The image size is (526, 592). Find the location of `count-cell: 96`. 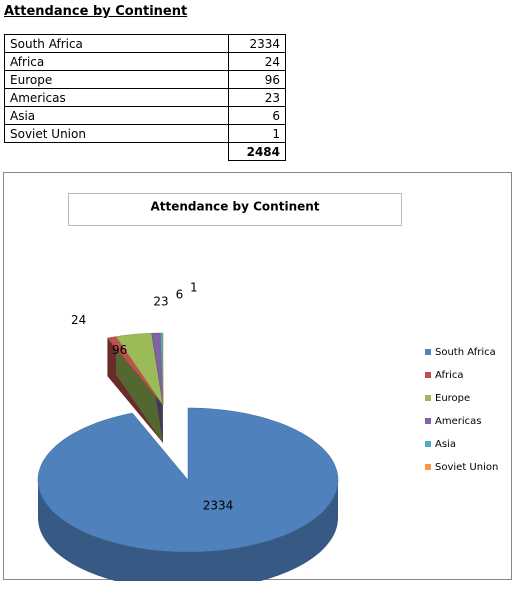

count-cell: 96 is located at coordinates (257, 79).